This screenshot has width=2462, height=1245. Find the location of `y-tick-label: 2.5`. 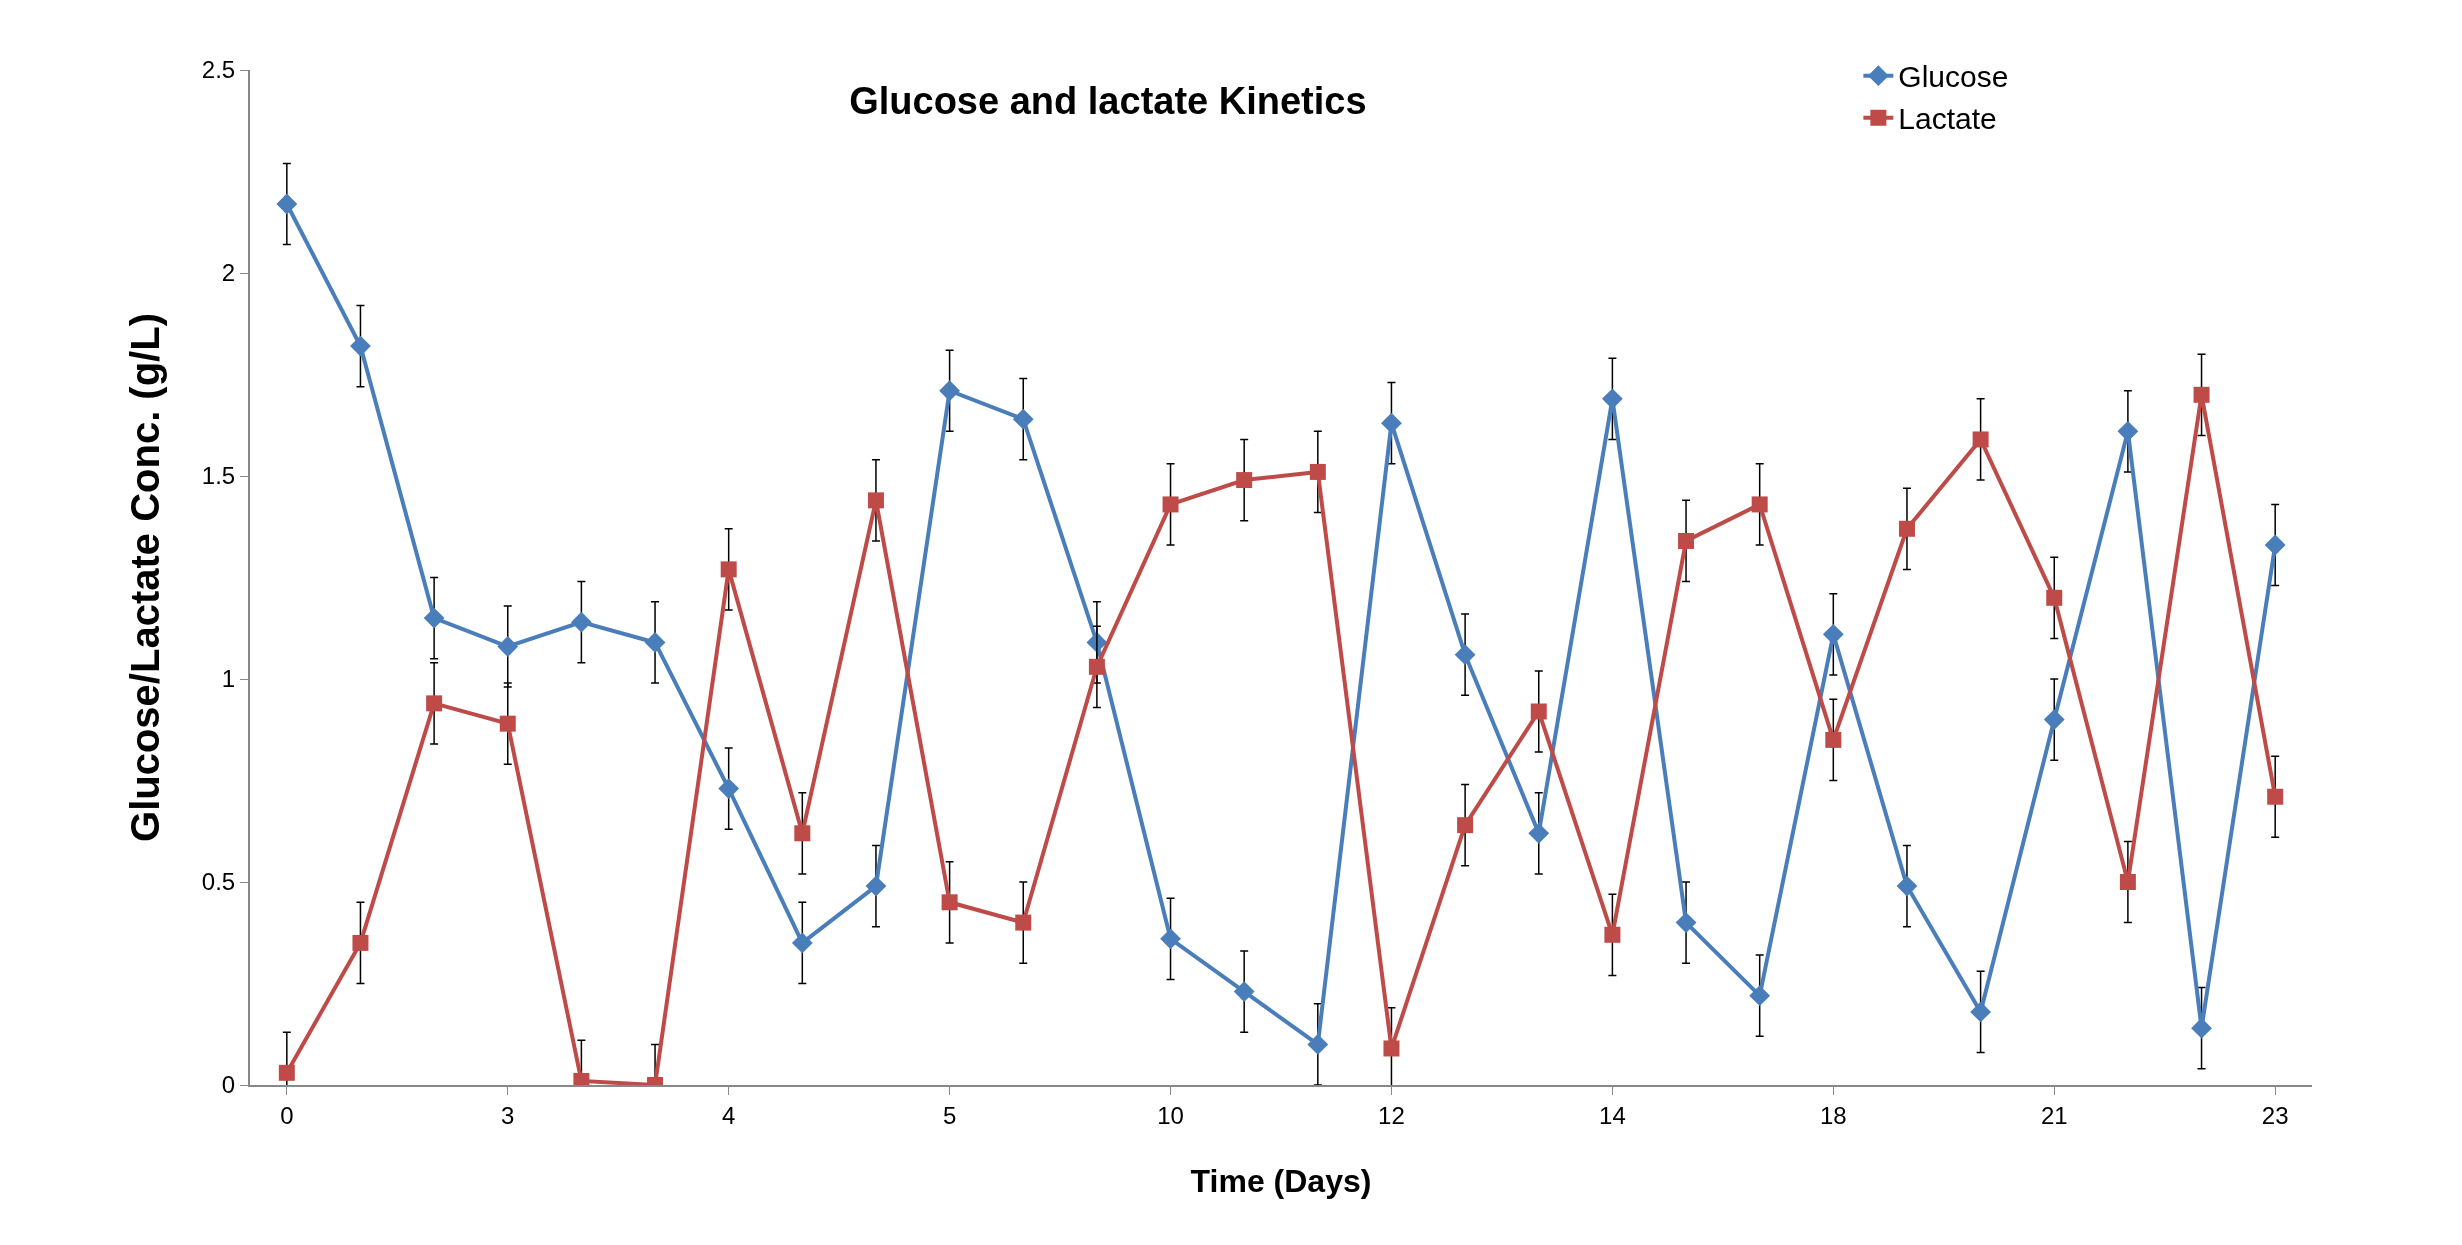

y-tick-label: 2.5 is located at coordinates (218, 70).